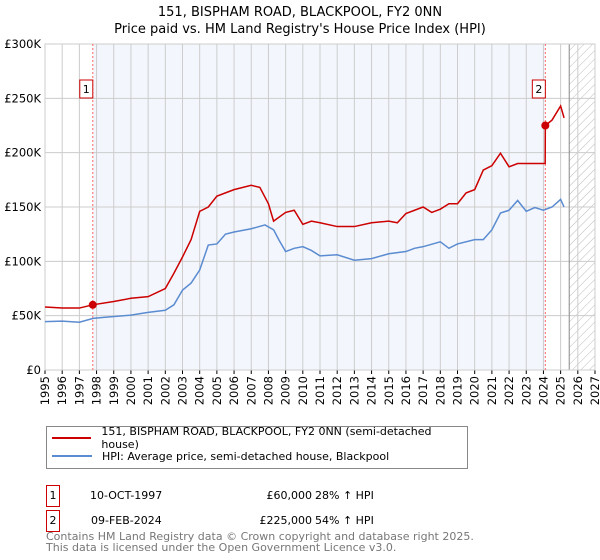 The height and width of the screenshot is (560, 600). What do you see at coordinates (440, 390) in the screenshot?
I see `x-tick-label: 2018` at bounding box center [440, 390].